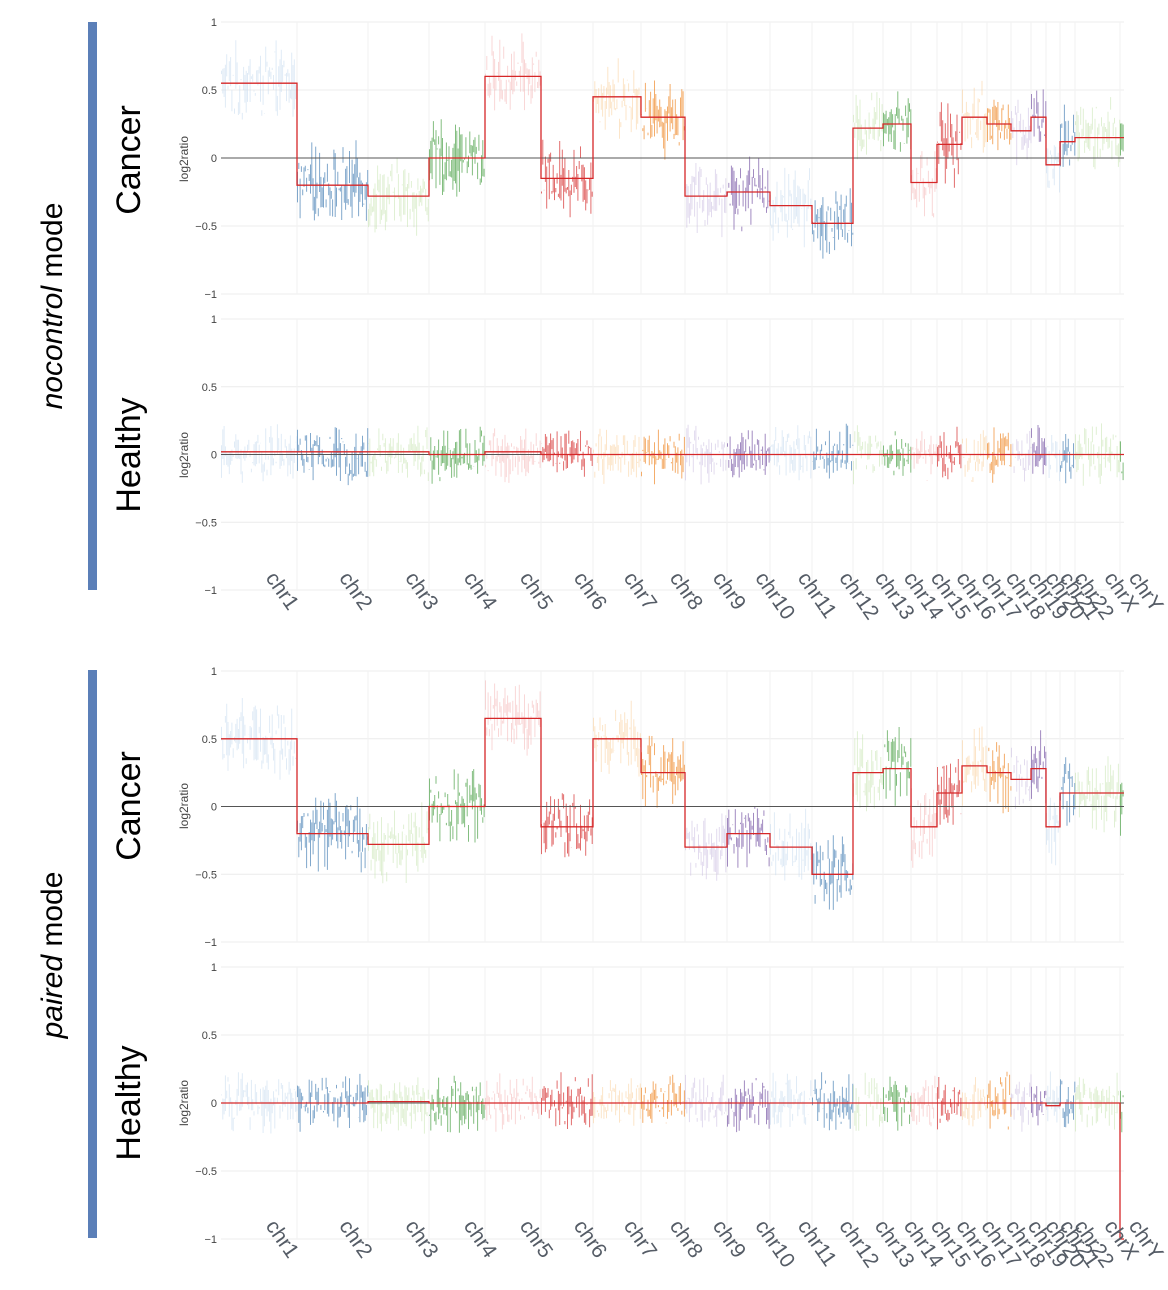 Image resolution: width=1168 pixels, height=1290 pixels. What do you see at coordinates (480, 591) in the screenshot?
I see `x-tick-chr4: chr4` at bounding box center [480, 591].